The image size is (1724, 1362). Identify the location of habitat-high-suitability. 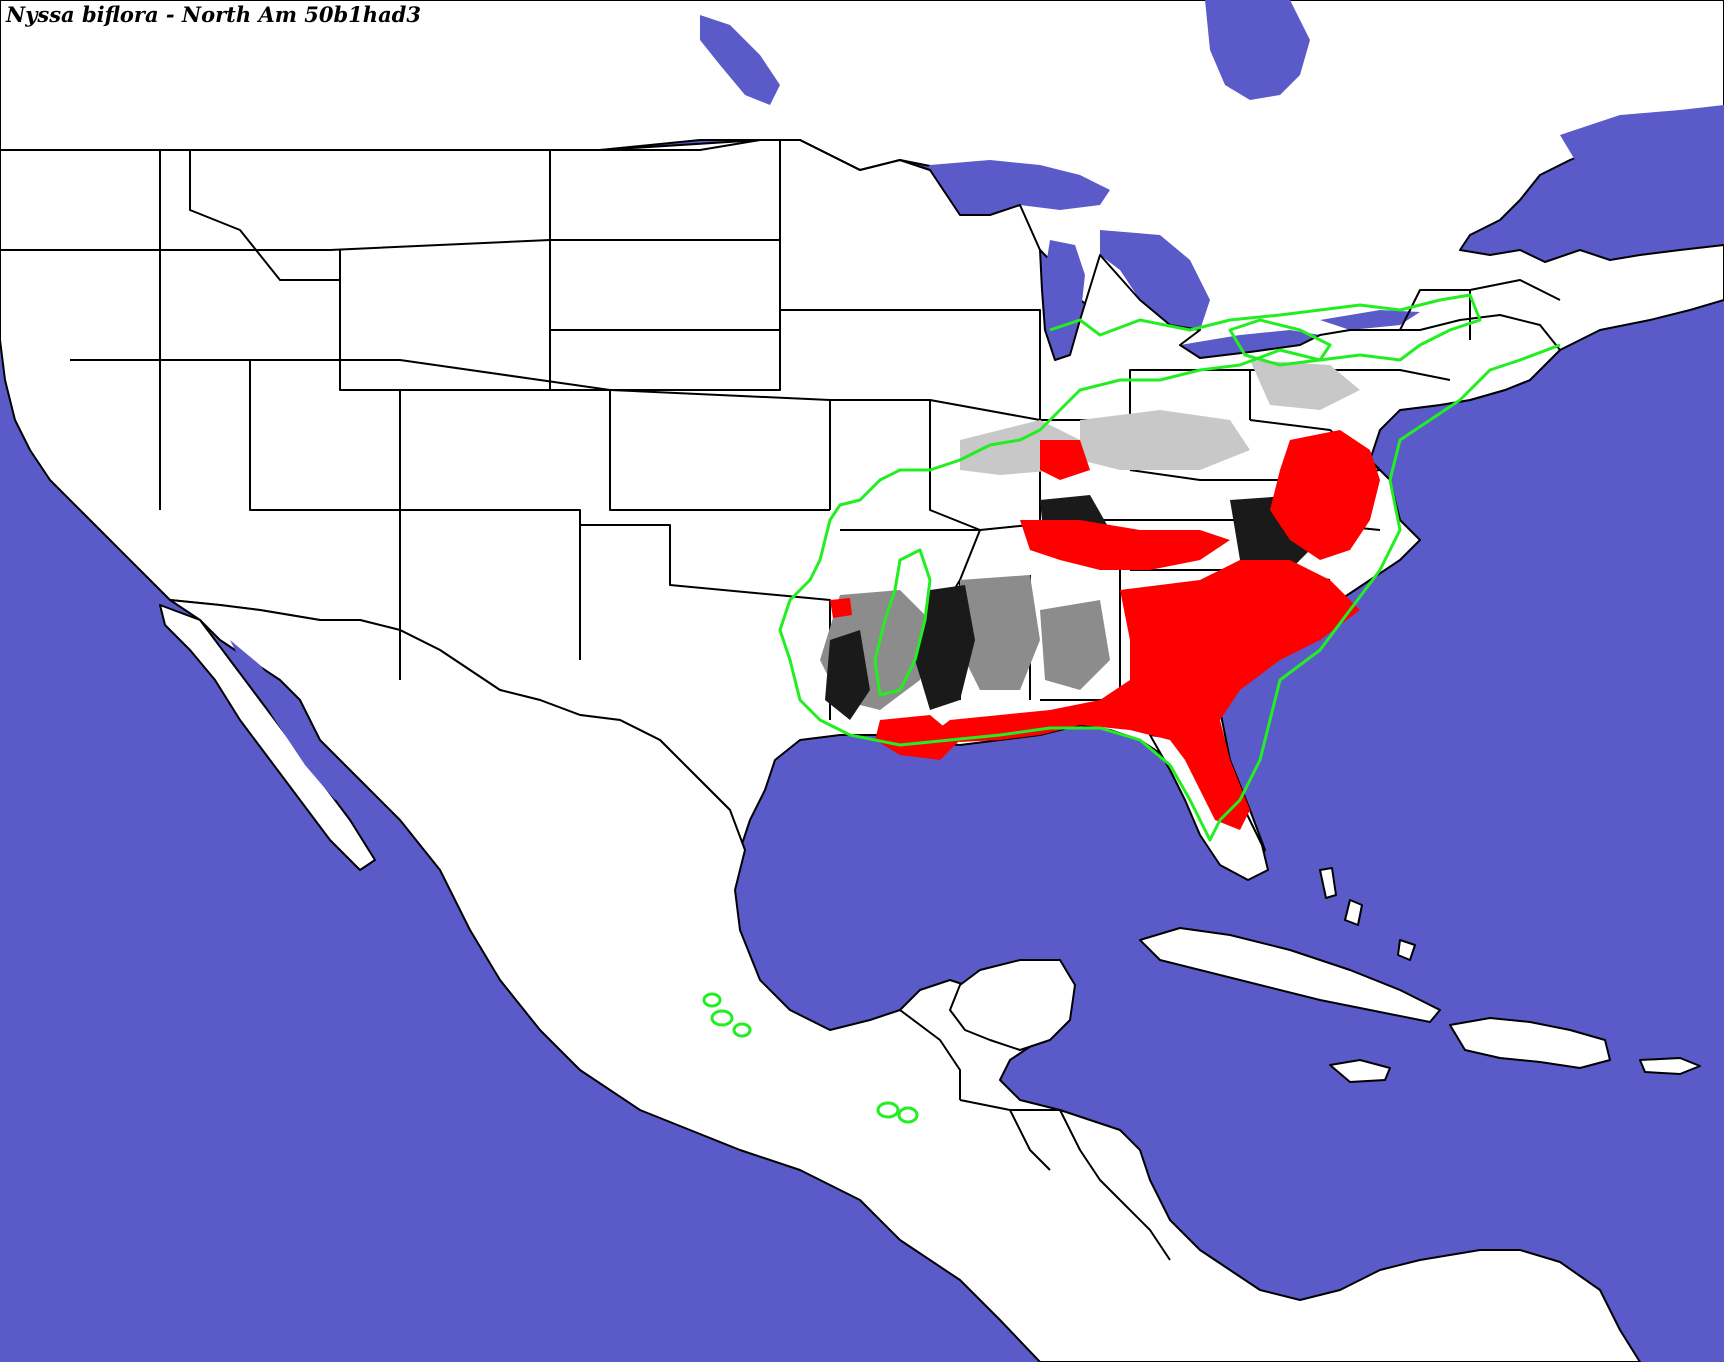
(1105, 630).